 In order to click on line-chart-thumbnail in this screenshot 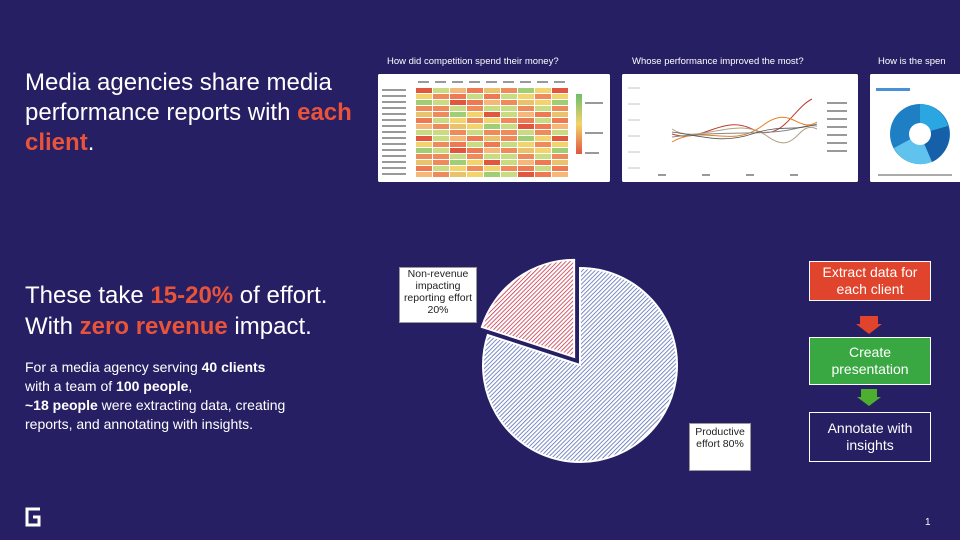, I will do `click(740, 128)`.